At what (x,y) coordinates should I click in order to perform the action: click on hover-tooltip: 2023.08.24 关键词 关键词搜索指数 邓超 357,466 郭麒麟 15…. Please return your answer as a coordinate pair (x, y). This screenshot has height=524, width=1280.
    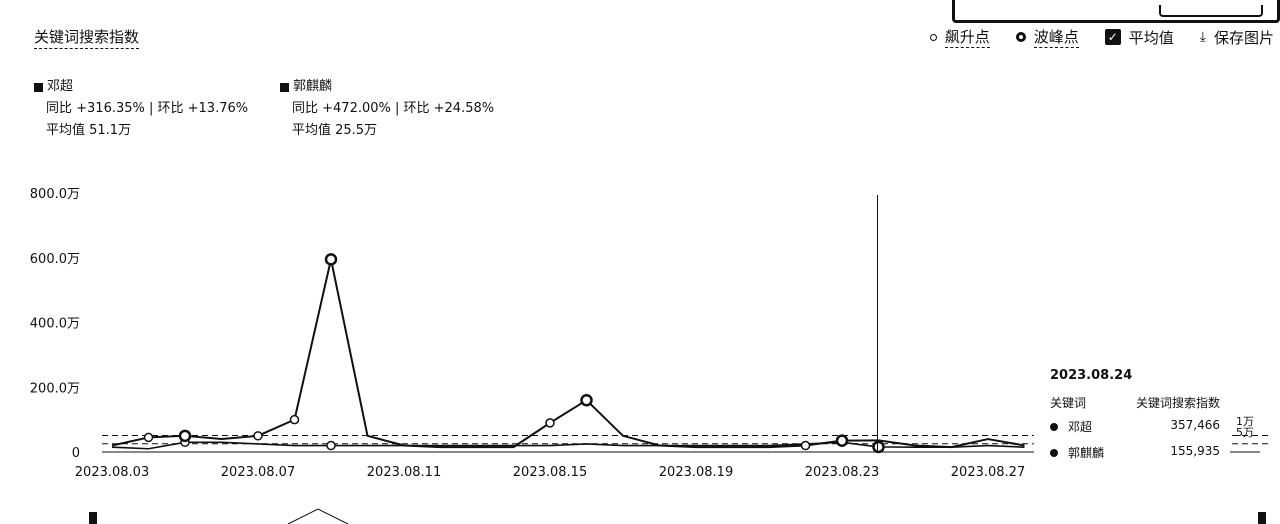
    Looking at the image, I should click on (1132, 415).